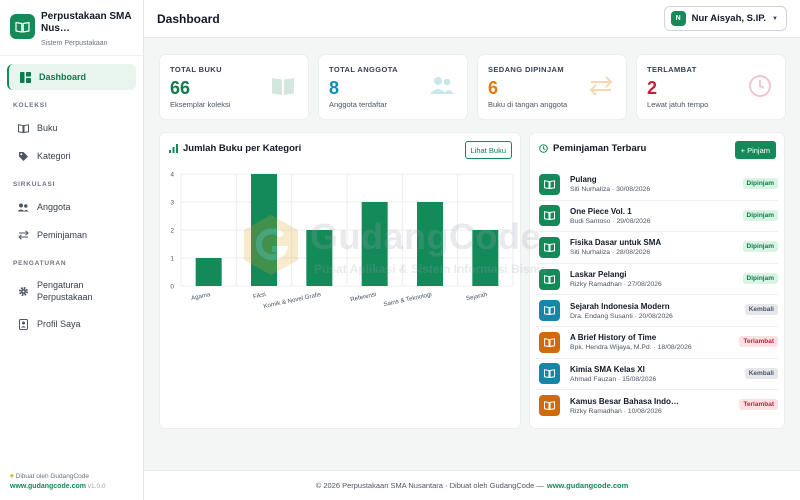 Image resolution: width=800 pixels, height=500 pixels. I want to click on sidebar-item-anggota: Anggota, so click(71, 207).